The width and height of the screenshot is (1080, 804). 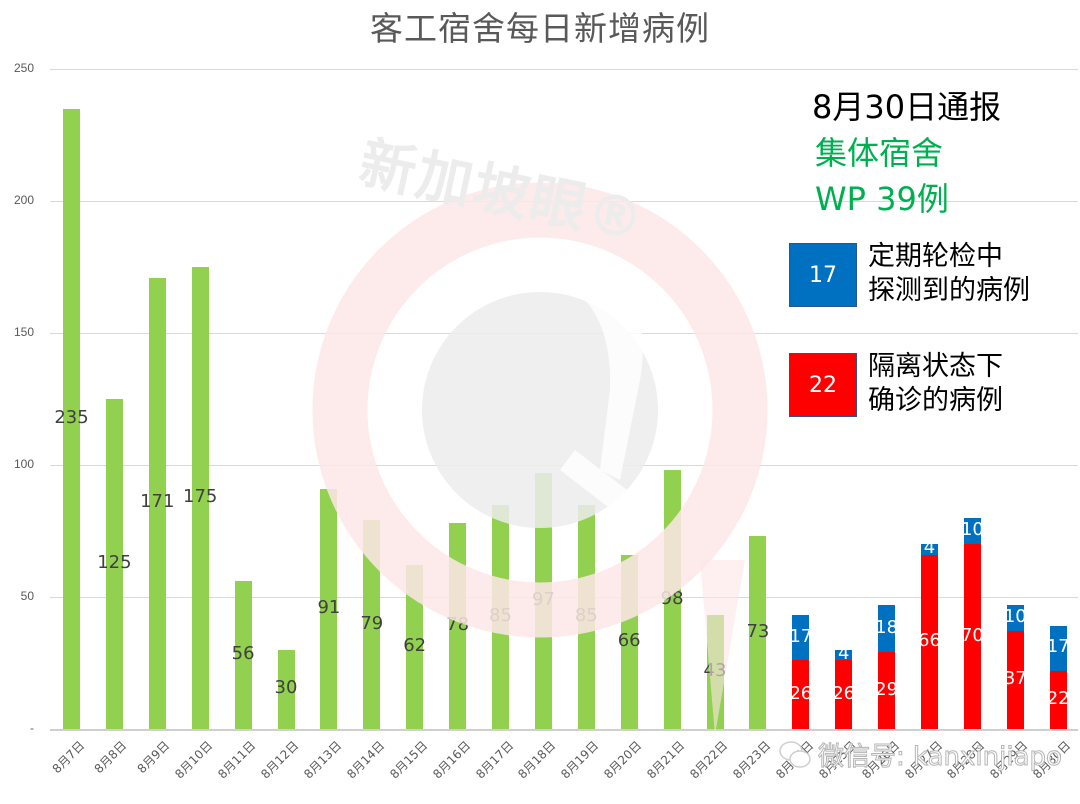 I want to click on legend-routine-line1: 定期轮检中, so click(x=935, y=256).